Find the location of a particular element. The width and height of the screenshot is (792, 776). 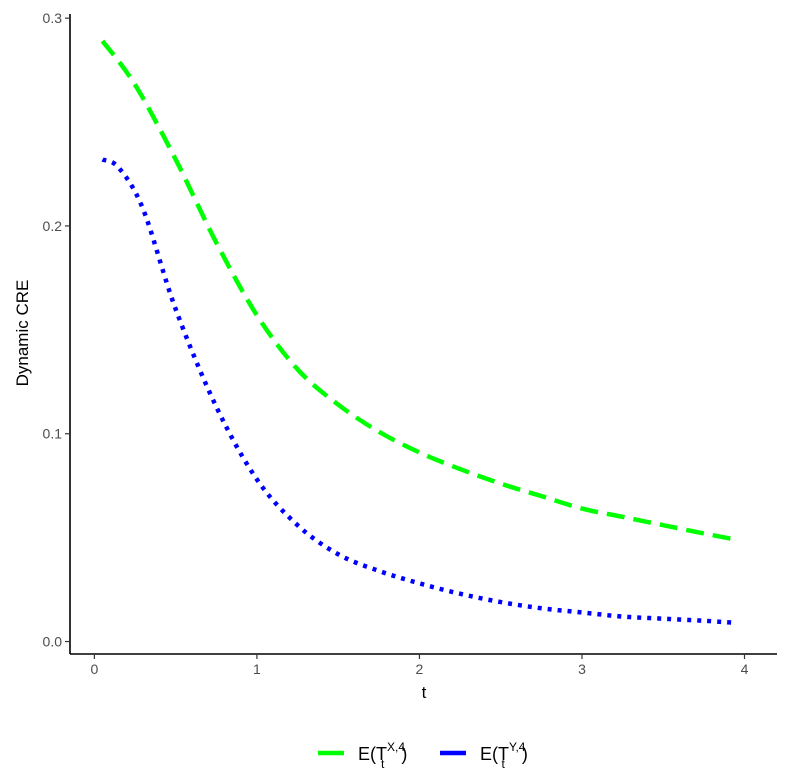

x-tick-label: 3 is located at coordinates (582, 669).